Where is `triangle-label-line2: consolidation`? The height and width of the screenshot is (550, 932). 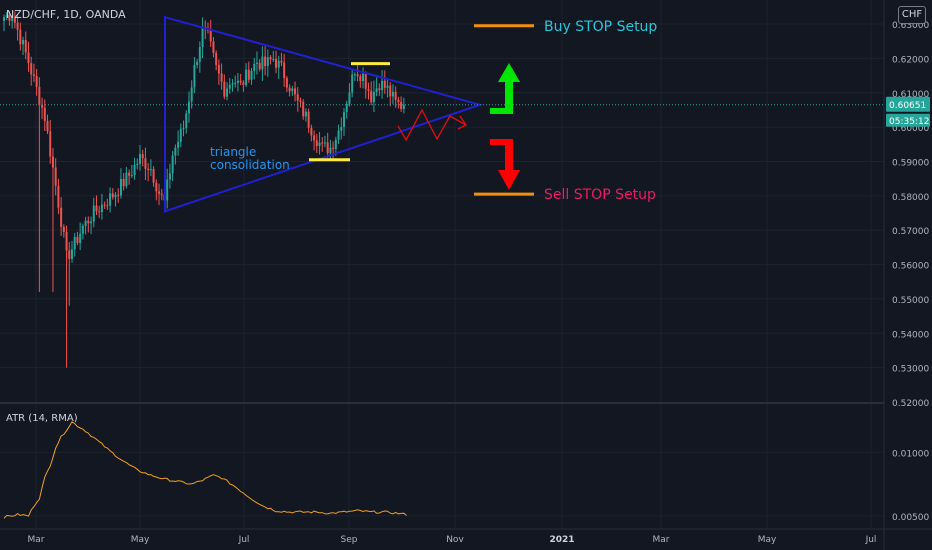 triangle-label-line2: consolidation is located at coordinates (250, 165).